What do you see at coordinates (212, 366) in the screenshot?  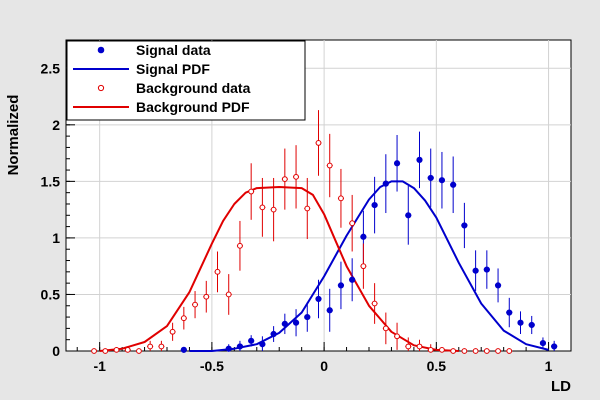 I see `x-tick-label: -0.5` at bounding box center [212, 366].